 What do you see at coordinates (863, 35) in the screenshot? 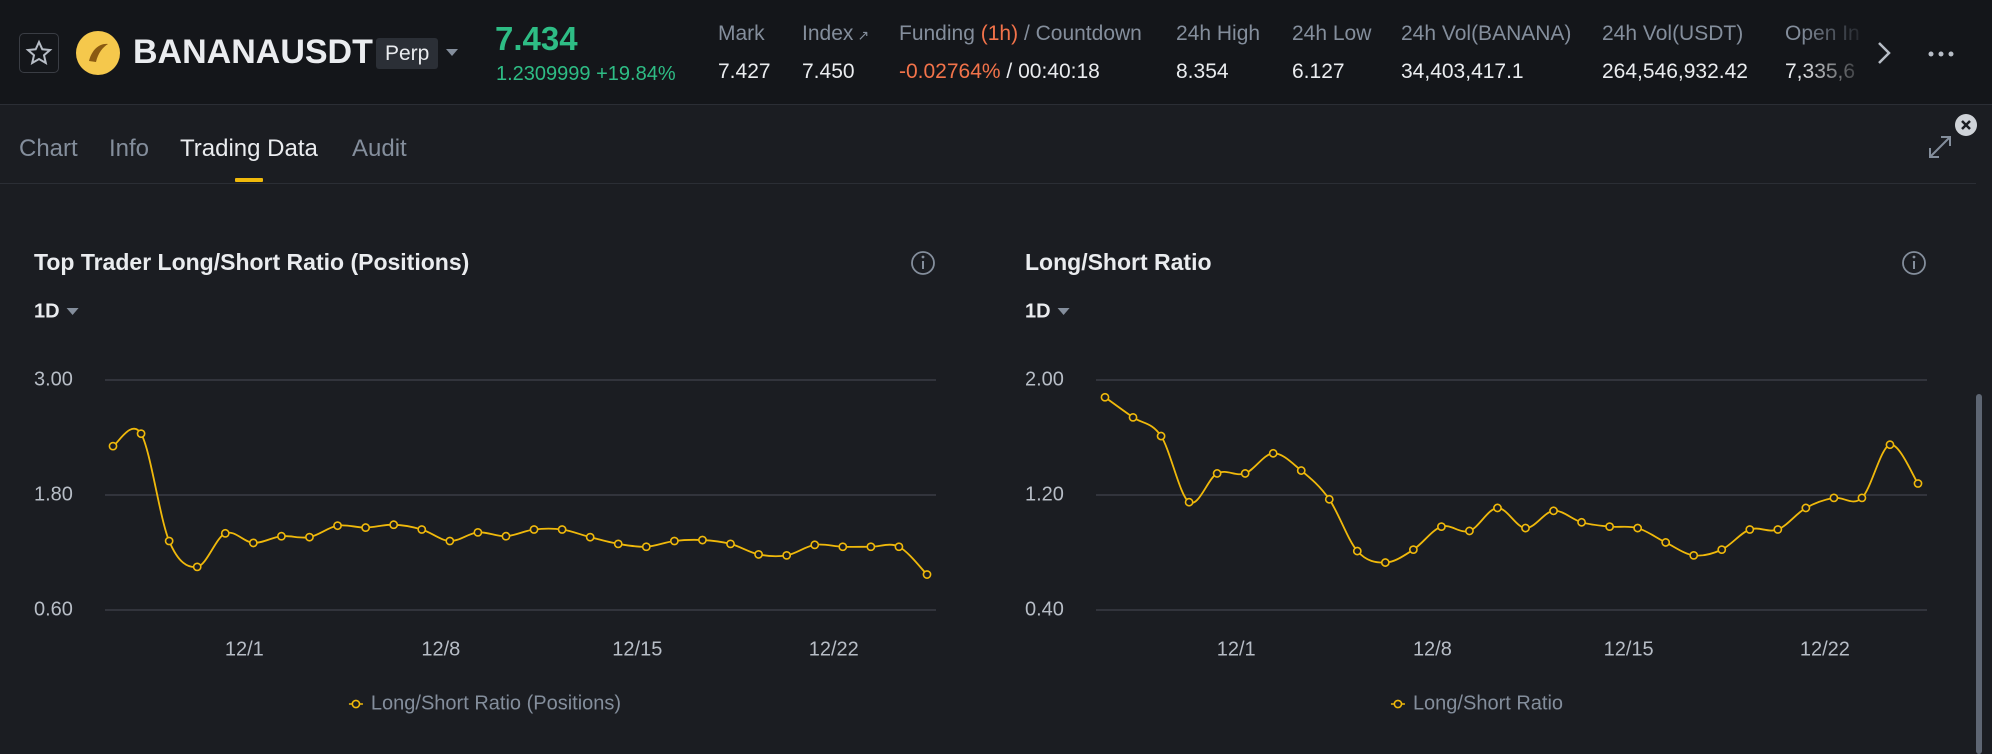
I see `link-icon: ↗` at bounding box center [863, 35].